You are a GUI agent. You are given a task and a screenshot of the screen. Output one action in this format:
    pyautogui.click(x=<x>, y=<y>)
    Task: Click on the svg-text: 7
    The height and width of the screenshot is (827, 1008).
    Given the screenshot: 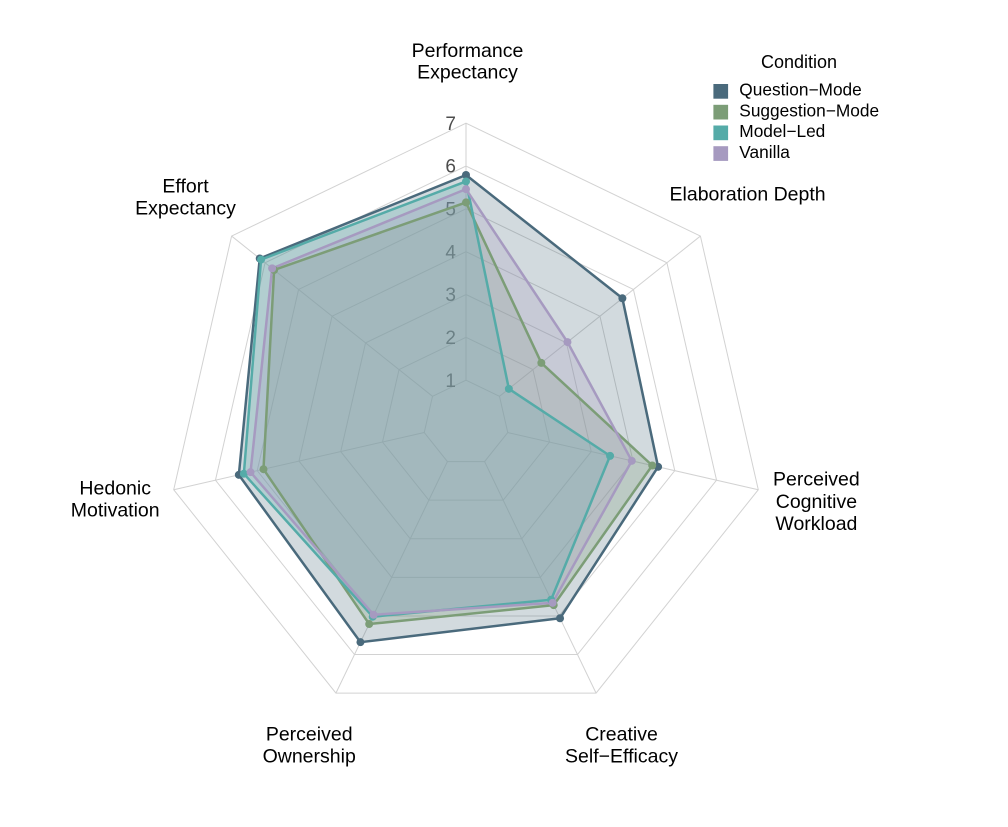 What is the action you would take?
    pyautogui.click(x=450, y=124)
    